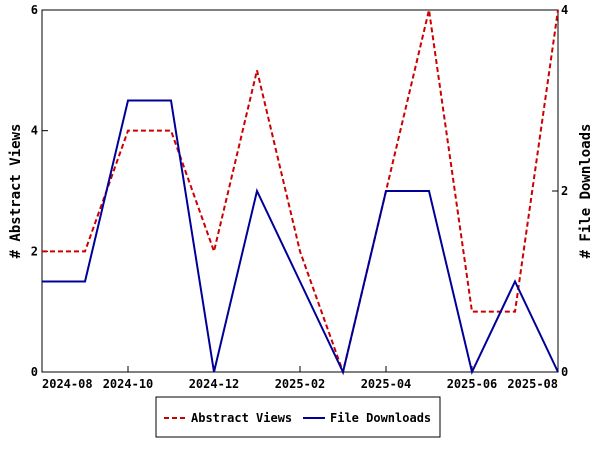  I want to click on x-tick-label: 2024-08, so click(67, 384).